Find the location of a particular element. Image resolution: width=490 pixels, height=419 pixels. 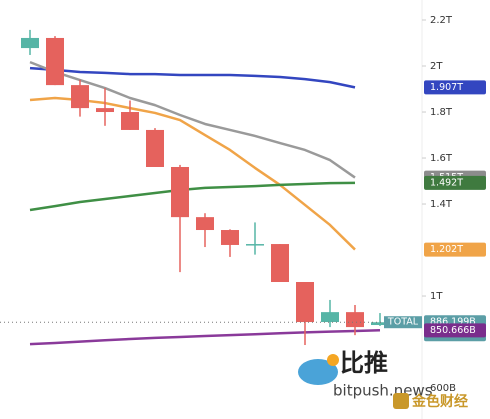

y-tick-label: 1.8T is located at coordinates (441, 112).